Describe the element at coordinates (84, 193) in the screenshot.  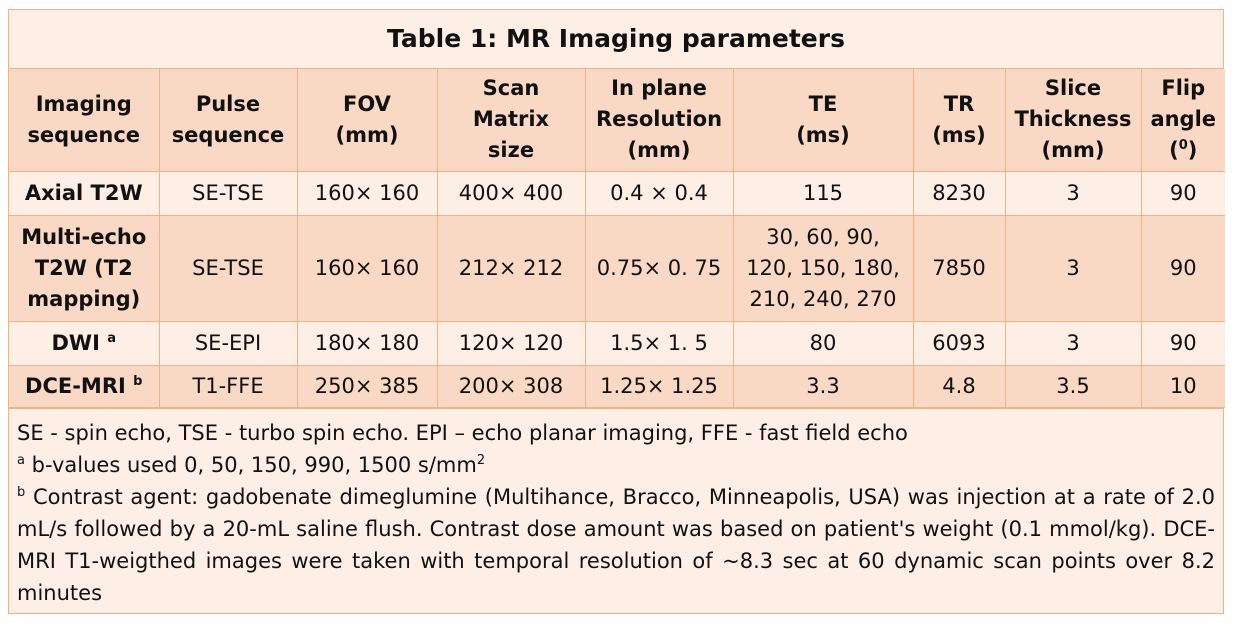
I see `row-seq: Axial T2W` at that location.